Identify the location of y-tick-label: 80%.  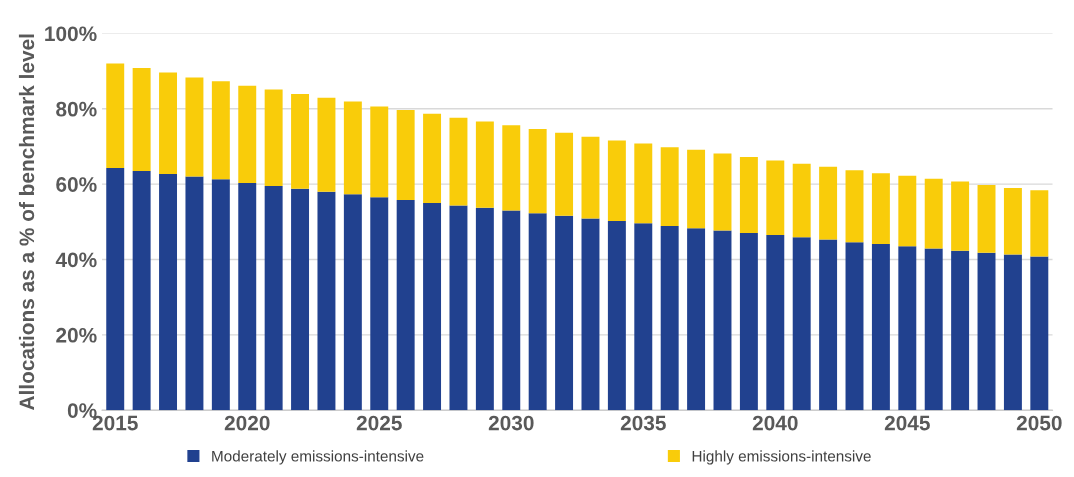
(76, 109).